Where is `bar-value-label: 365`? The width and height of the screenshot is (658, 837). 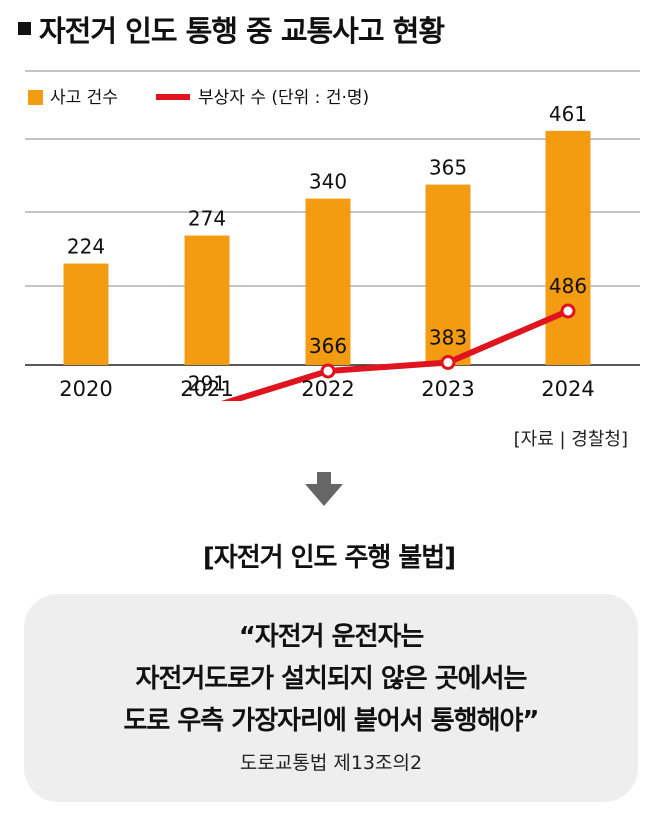 bar-value-label: 365 is located at coordinates (448, 168).